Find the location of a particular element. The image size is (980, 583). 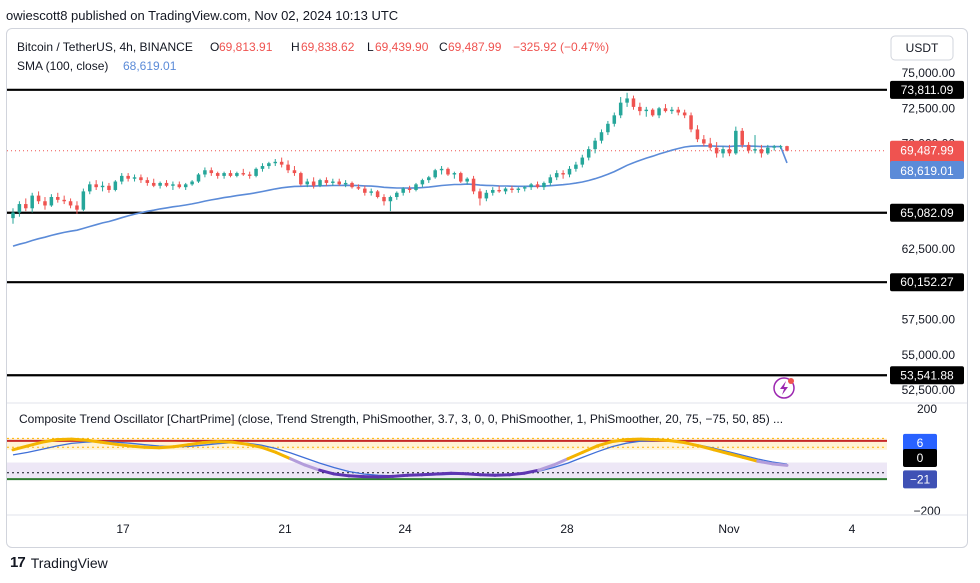

osc-tick-label: −200 is located at coordinates (926, 511).